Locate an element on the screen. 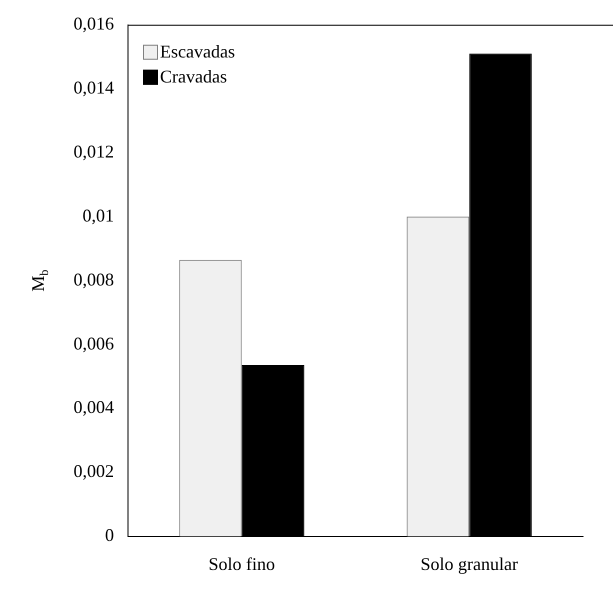 Image resolution: width=613 pixels, height=604 pixels. y-tick-label: 0,006 is located at coordinates (94, 343).